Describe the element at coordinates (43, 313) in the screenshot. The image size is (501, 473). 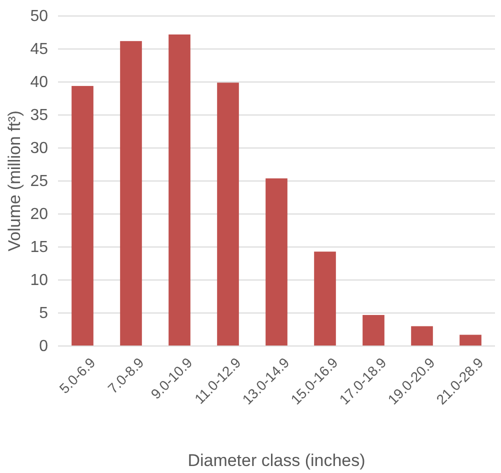
I see `y-tick-label: 5` at that location.